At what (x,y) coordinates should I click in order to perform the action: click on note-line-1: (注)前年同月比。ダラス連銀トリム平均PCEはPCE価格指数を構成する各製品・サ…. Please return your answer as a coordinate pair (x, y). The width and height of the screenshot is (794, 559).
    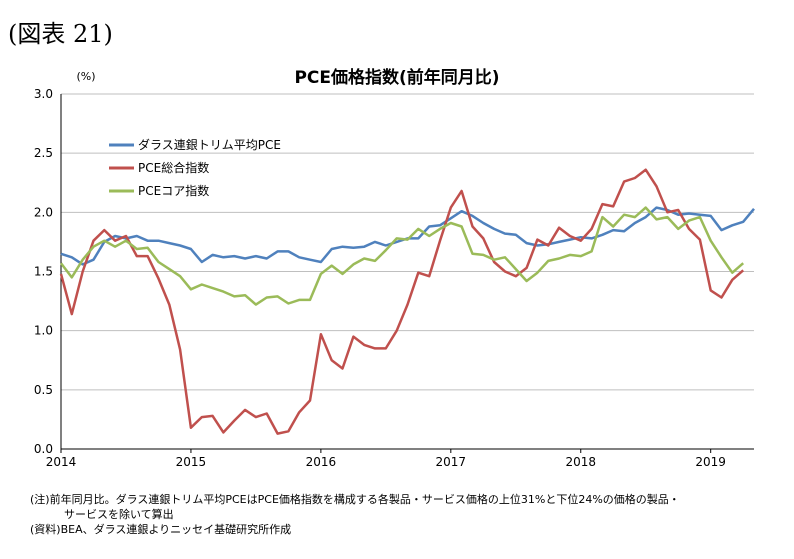
    Looking at the image, I should click on (355, 499).